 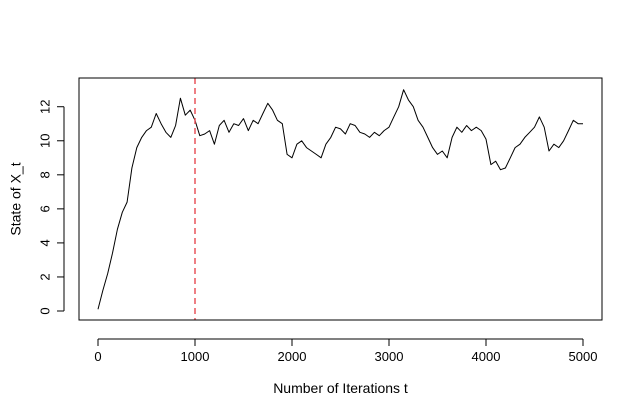 What do you see at coordinates (44, 141) in the screenshot?
I see `y-tick-label: 10` at bounding box center [44, 141].